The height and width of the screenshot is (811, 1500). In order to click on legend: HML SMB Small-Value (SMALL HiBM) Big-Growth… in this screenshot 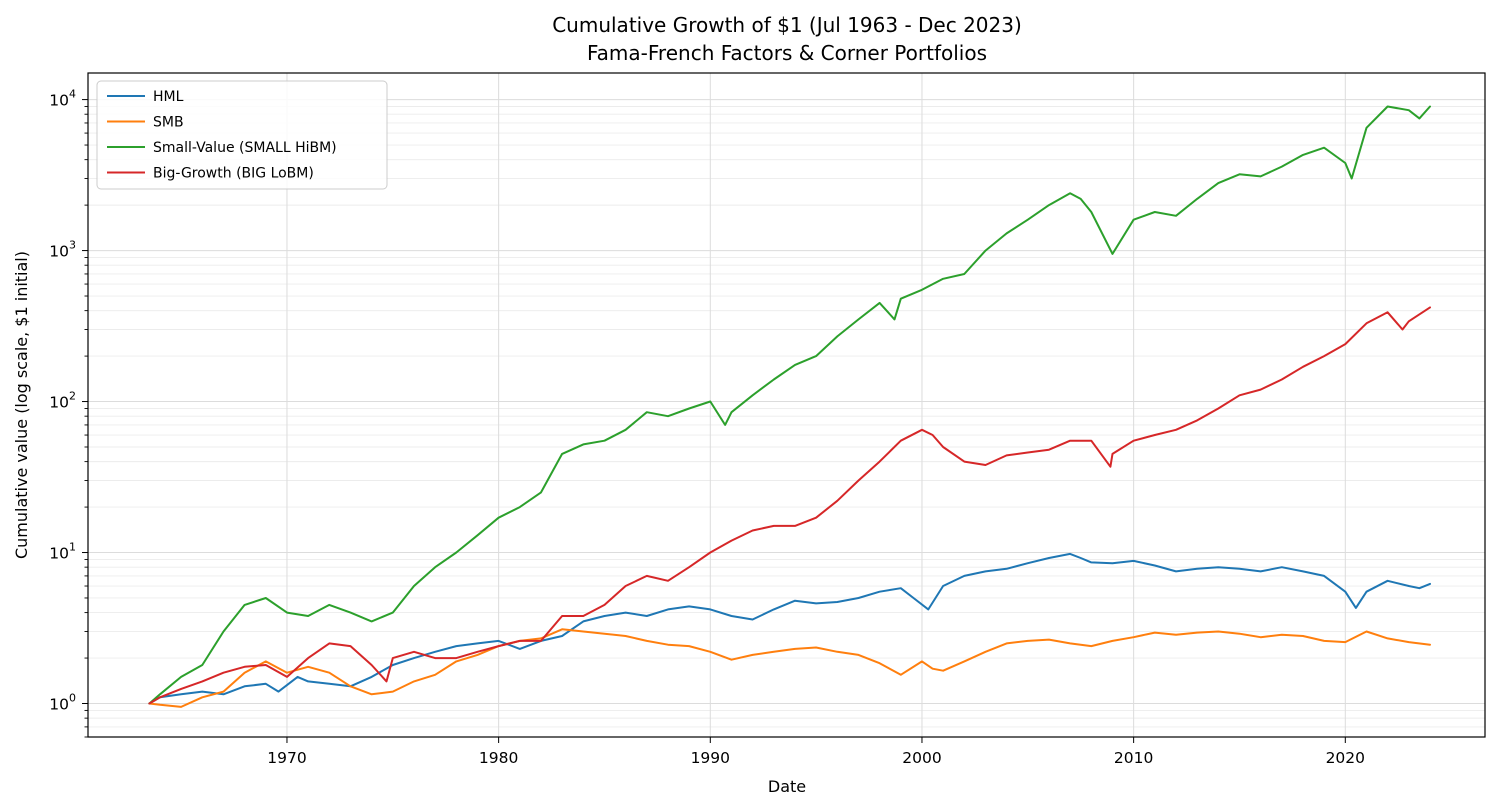, I will do `click(242, 135)`.